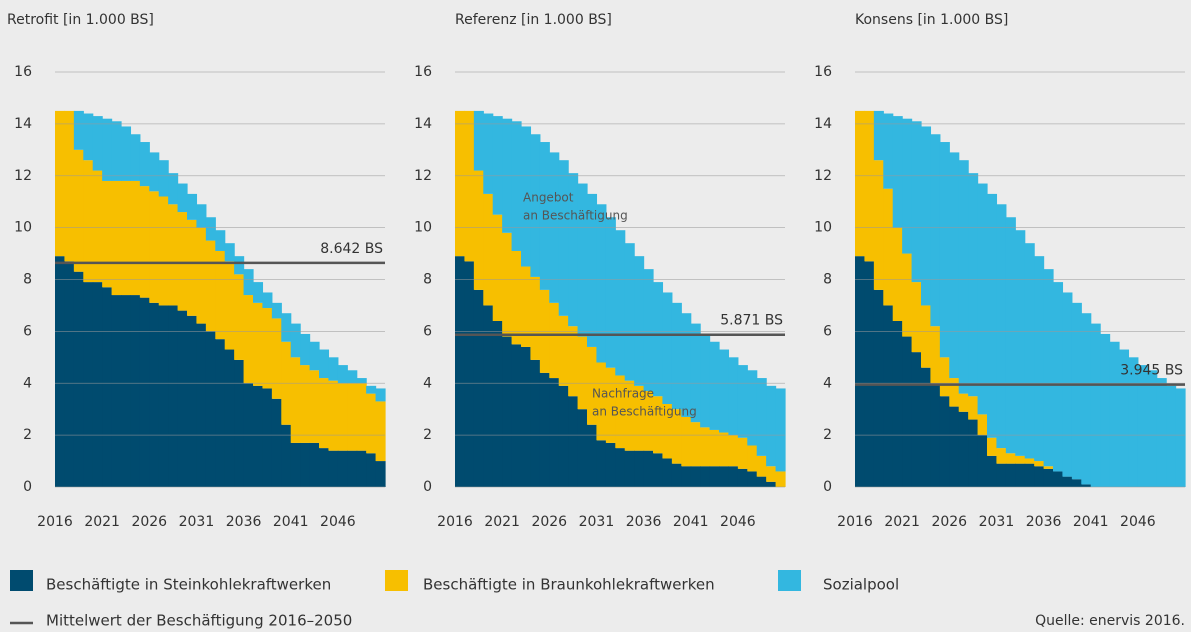 The width and height of the screenshot is (1191, 632). Describe the element at coordinates (949, 522) in the screenshot. I see `x-tick-label: 2026` at that location.